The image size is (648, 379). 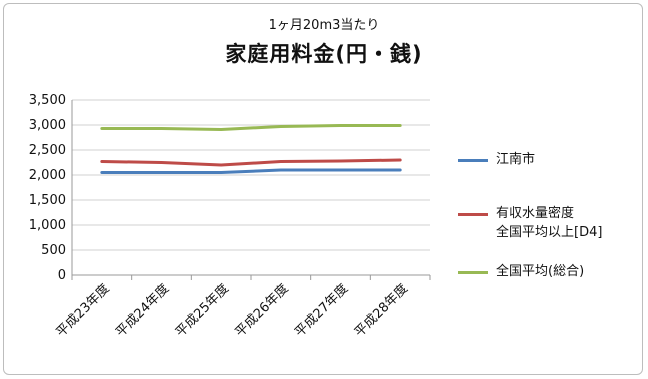 I want to click on y-tick-label: 3,500, so click(x=47, y=100).